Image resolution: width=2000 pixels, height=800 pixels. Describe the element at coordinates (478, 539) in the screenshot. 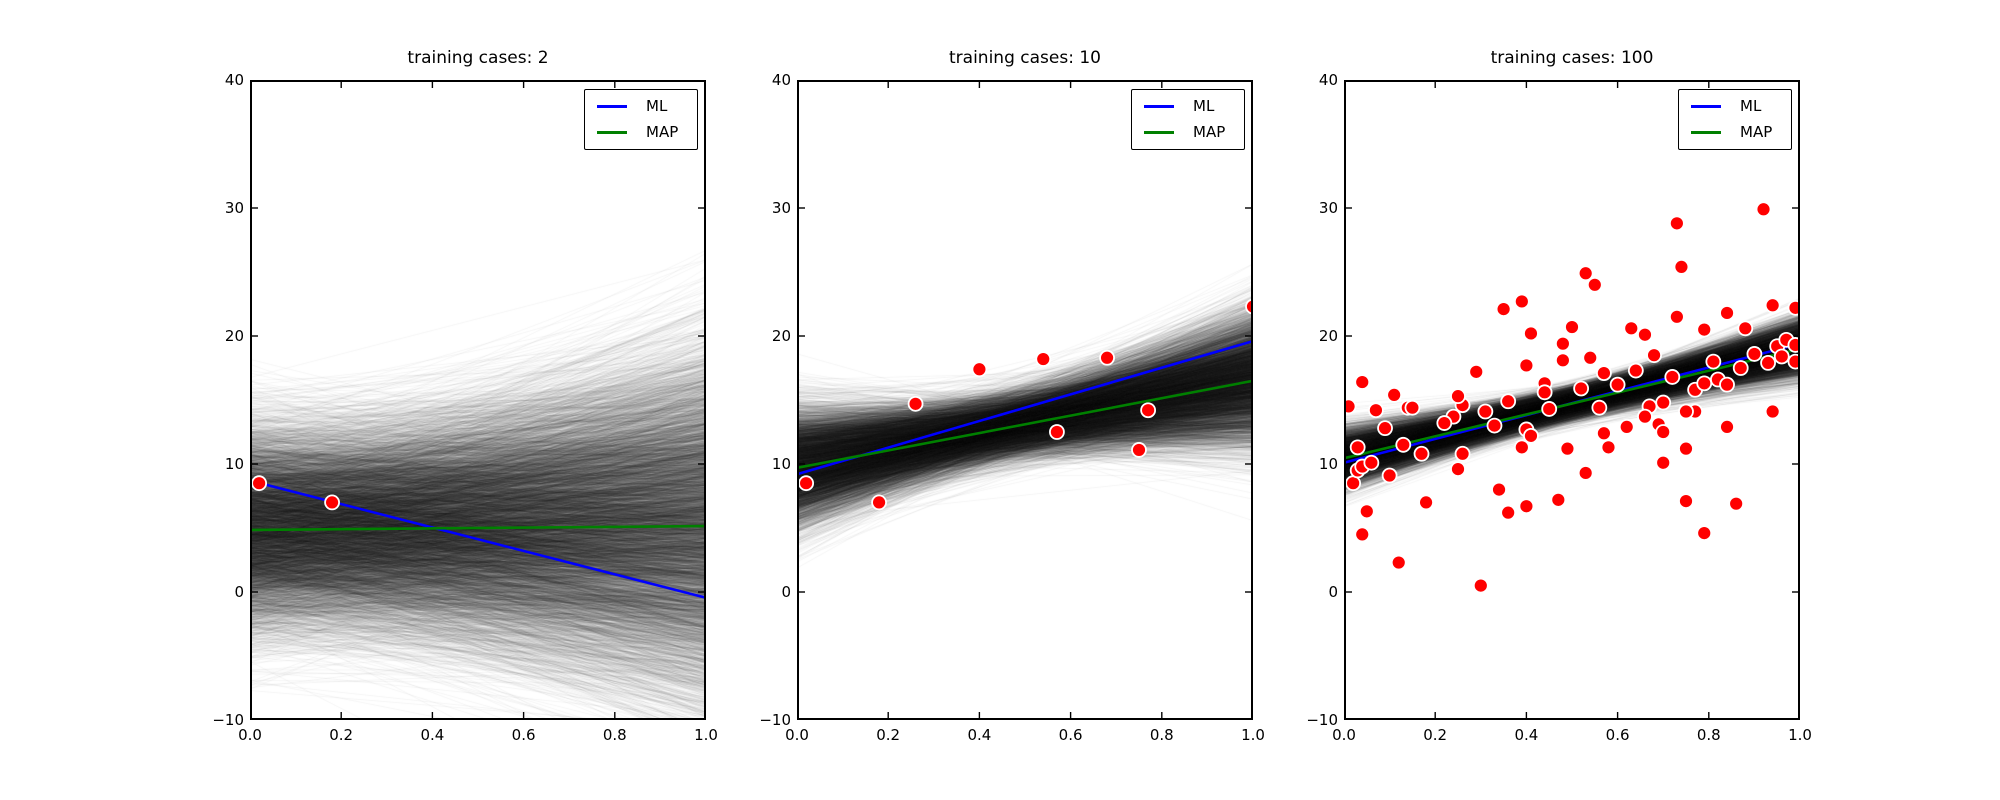

I see `ml-fit-line` at that location.